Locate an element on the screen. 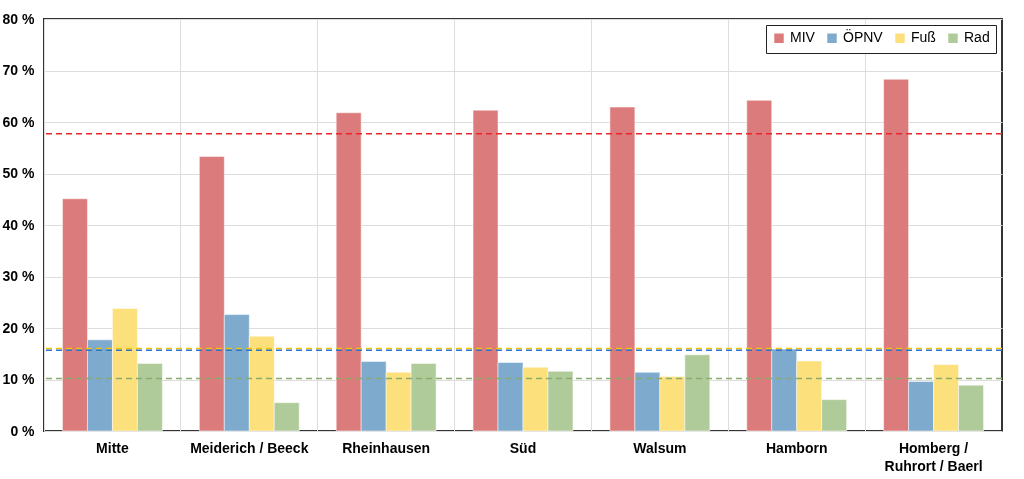 This screenshot has width=1024, height=479. x-tick-label: Mitte is located at coordinates (112, 447).